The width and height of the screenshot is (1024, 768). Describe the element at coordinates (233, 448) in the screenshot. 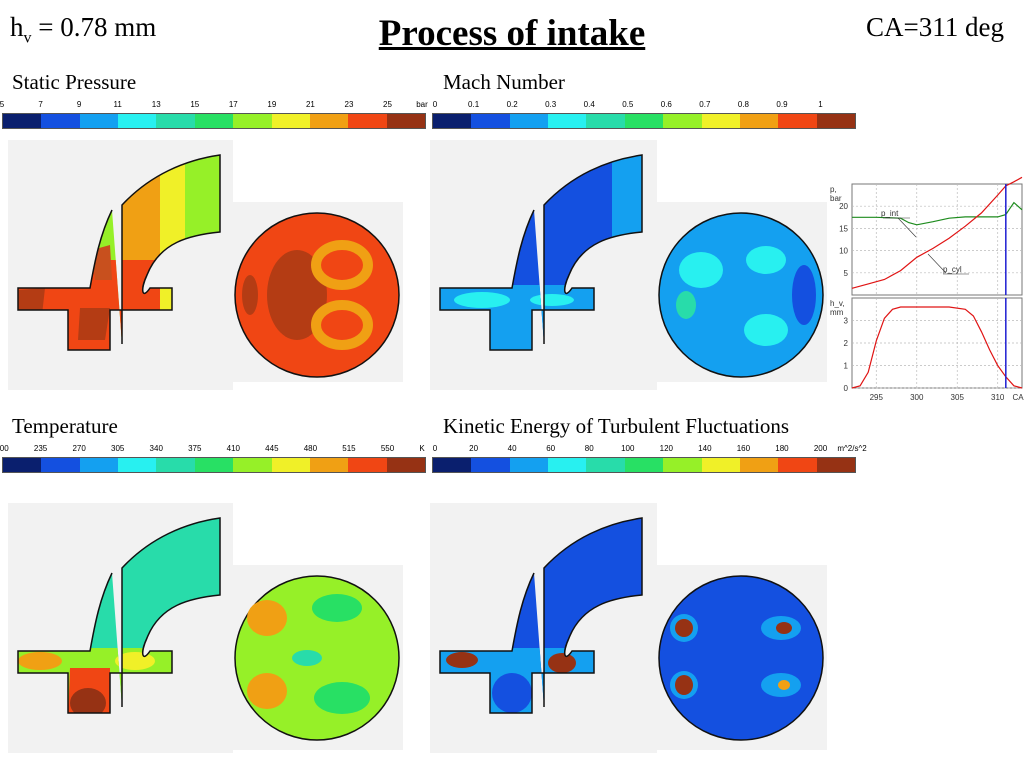

I see `colorbar-tick-label: 410` at that location.